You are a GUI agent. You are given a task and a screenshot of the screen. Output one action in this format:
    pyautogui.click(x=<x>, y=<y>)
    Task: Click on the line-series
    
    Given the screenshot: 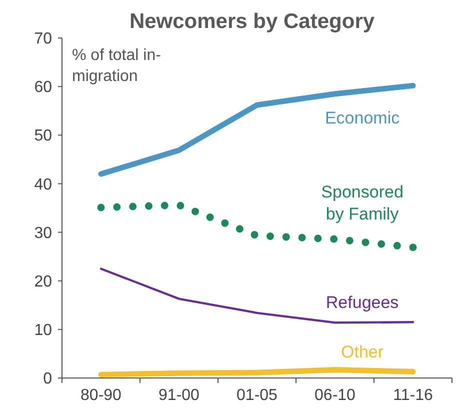 What is the action you would take?
    pyautogui.click(x=257, y=296)
    